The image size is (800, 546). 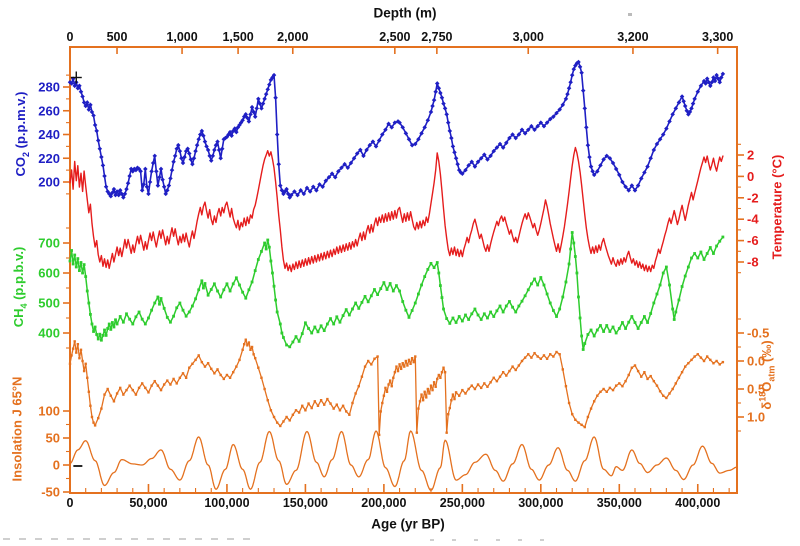 What do you see at coordinates (292, 37) in the screenshot?
I see `tick-label: 2,000` at bounding box center [292, 37].